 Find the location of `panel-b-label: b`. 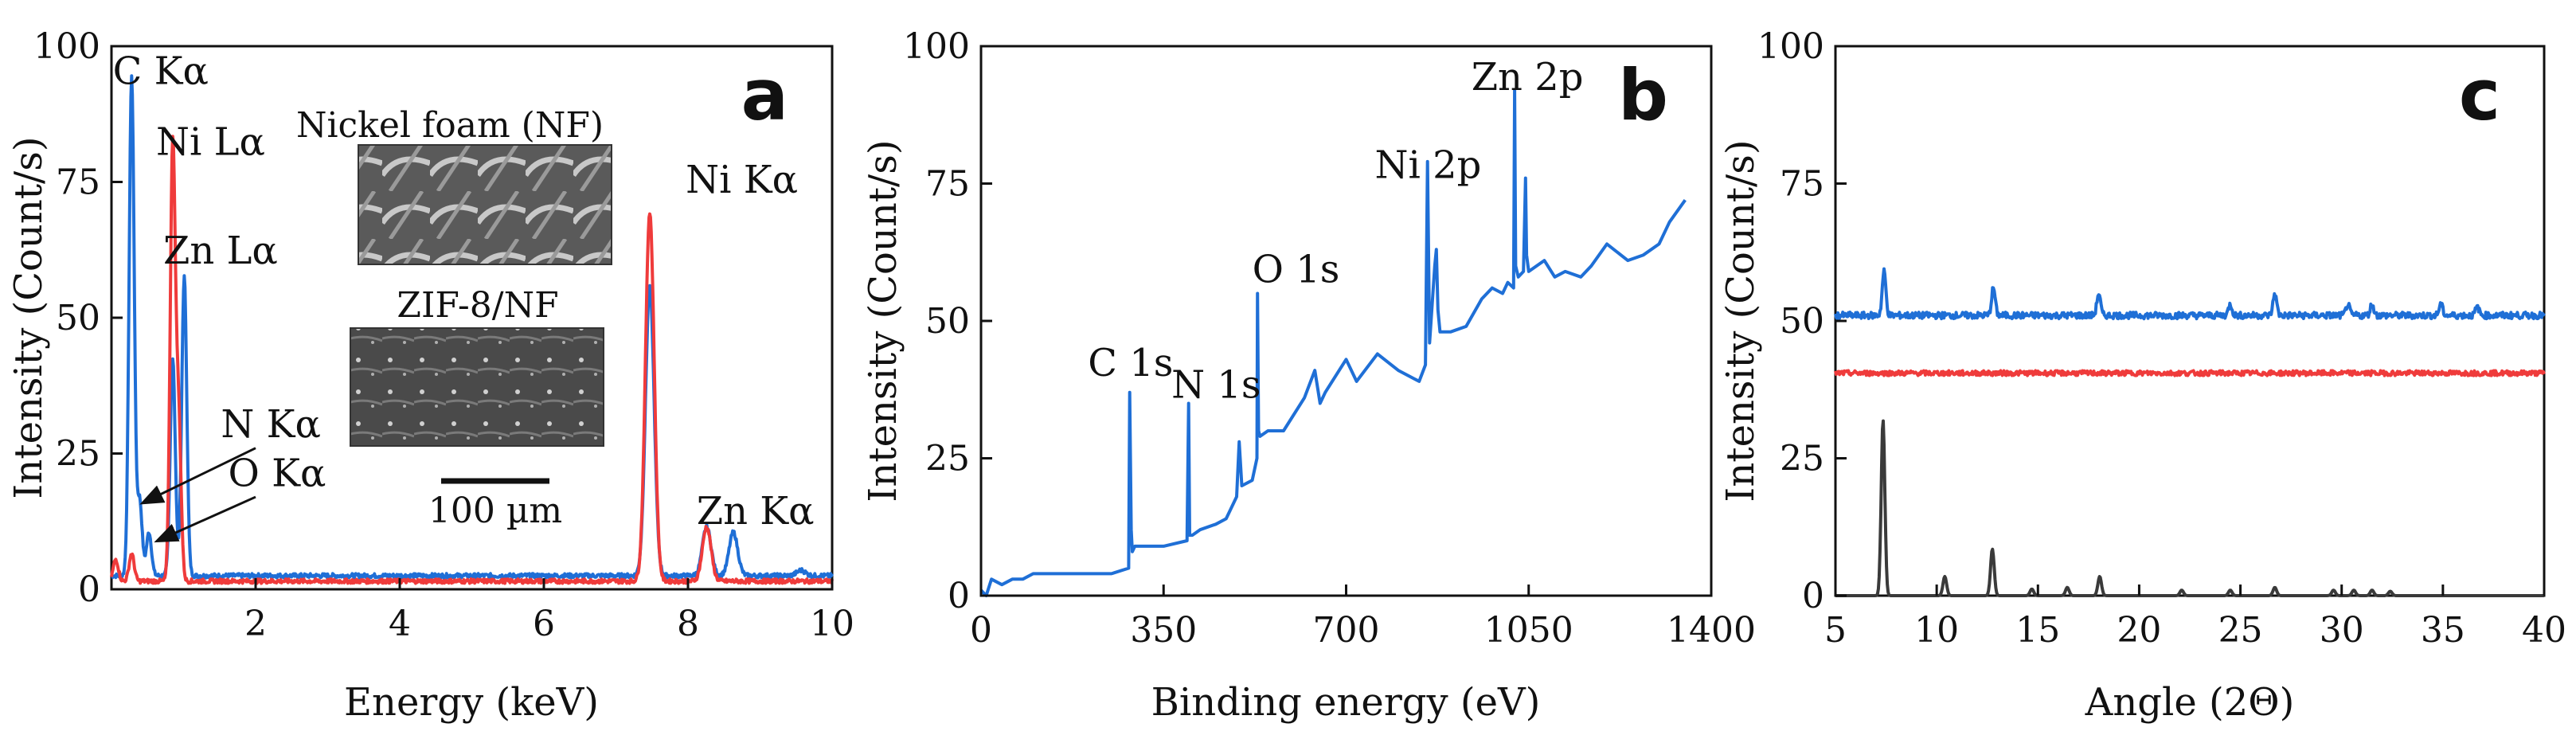

panel-b-label: b is located at coordinates (1643, 95).